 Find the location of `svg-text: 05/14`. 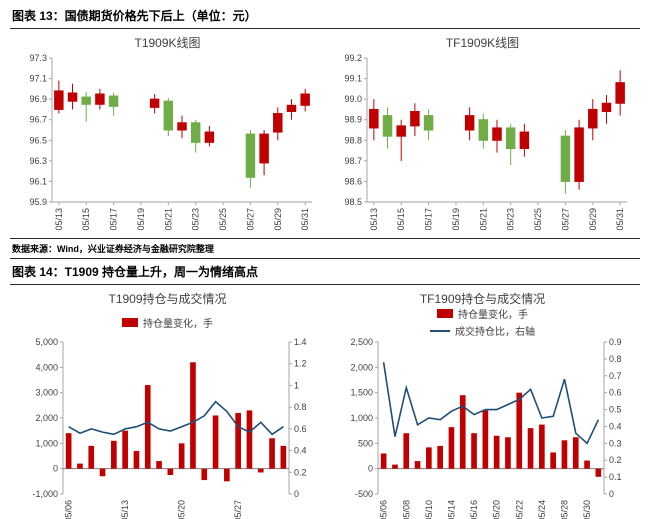

svg-text: 05/14 is located at coordinates (451, 509).